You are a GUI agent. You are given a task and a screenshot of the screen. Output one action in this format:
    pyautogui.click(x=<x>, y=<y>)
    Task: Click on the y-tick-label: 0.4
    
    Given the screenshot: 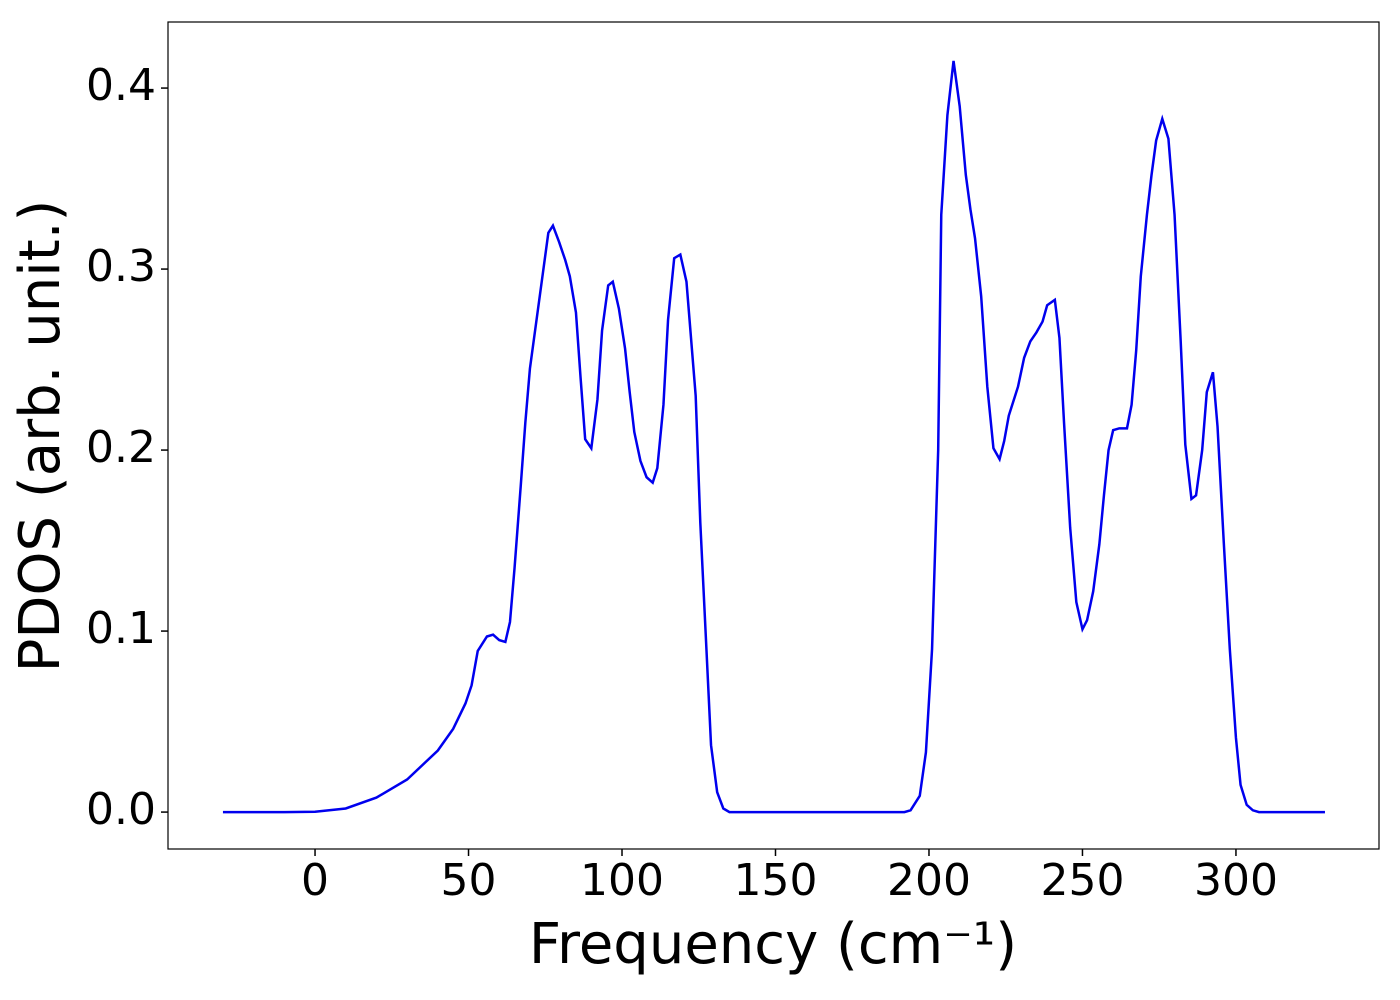 What is the action you would take?
    pyautogui.click(x=121, y=85)
    